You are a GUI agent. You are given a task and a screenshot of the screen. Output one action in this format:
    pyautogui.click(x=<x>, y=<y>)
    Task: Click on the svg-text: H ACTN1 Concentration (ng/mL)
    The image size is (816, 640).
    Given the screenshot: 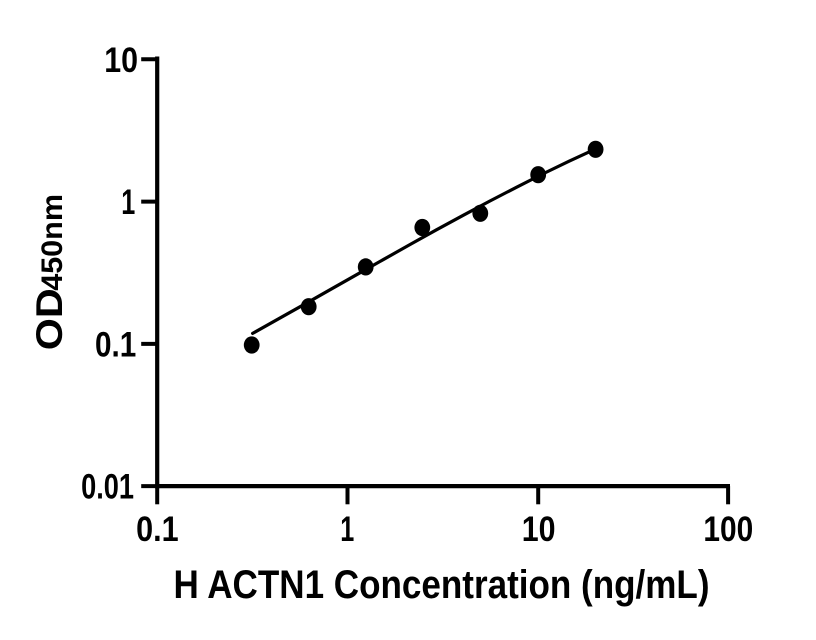 What is the action you would take?
    pyautogui.click(x=442, y=585)
    